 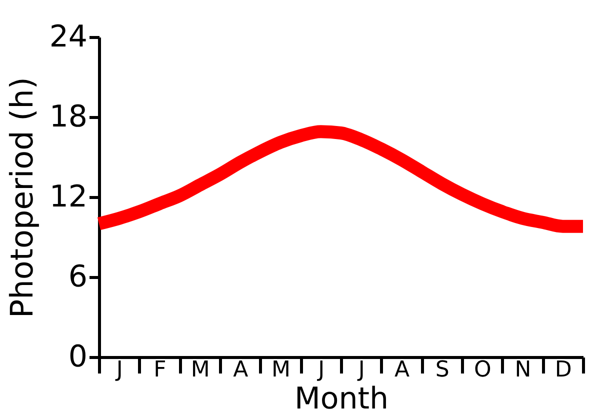 What do you see at coordinates (160, 370) in the screenshot?
I see `x-tick-label: F` at bounding box center [160, 370].